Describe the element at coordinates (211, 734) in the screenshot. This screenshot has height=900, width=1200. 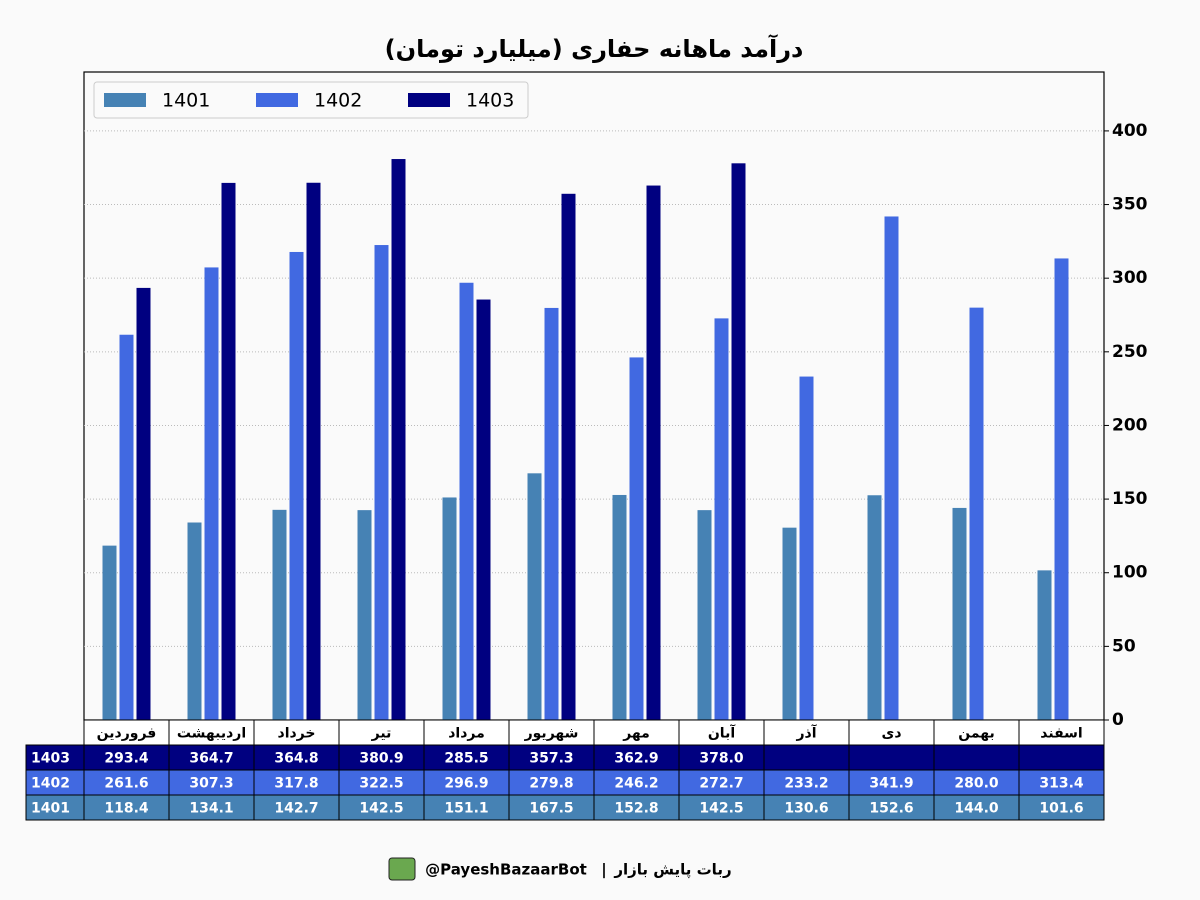
I see `table-header-label: اردیبهشت` at that location.